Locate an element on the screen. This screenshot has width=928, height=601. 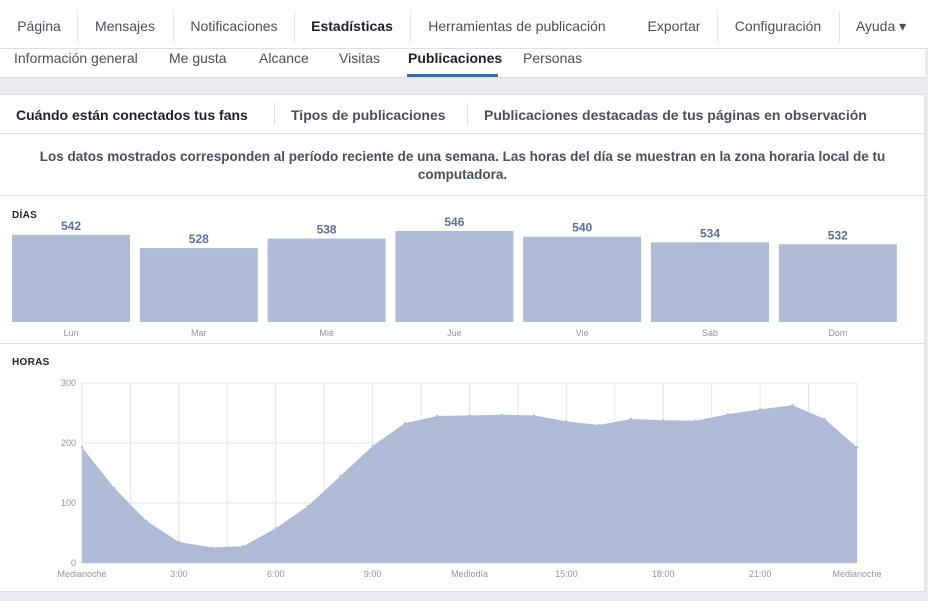
tab-tipos-publicaciones: Tipos de publicaciones is located at coordinates (368, 115).